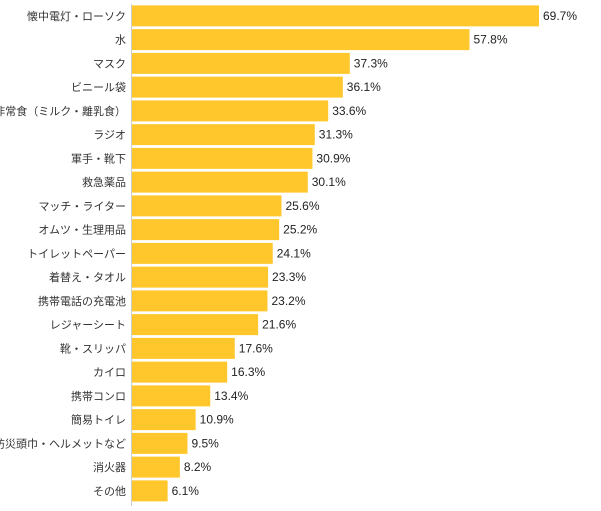  What do you see at coordinates (109, 372) in the screenshot?
I see `category-label: カイロ` at bounding box center [109, 372].